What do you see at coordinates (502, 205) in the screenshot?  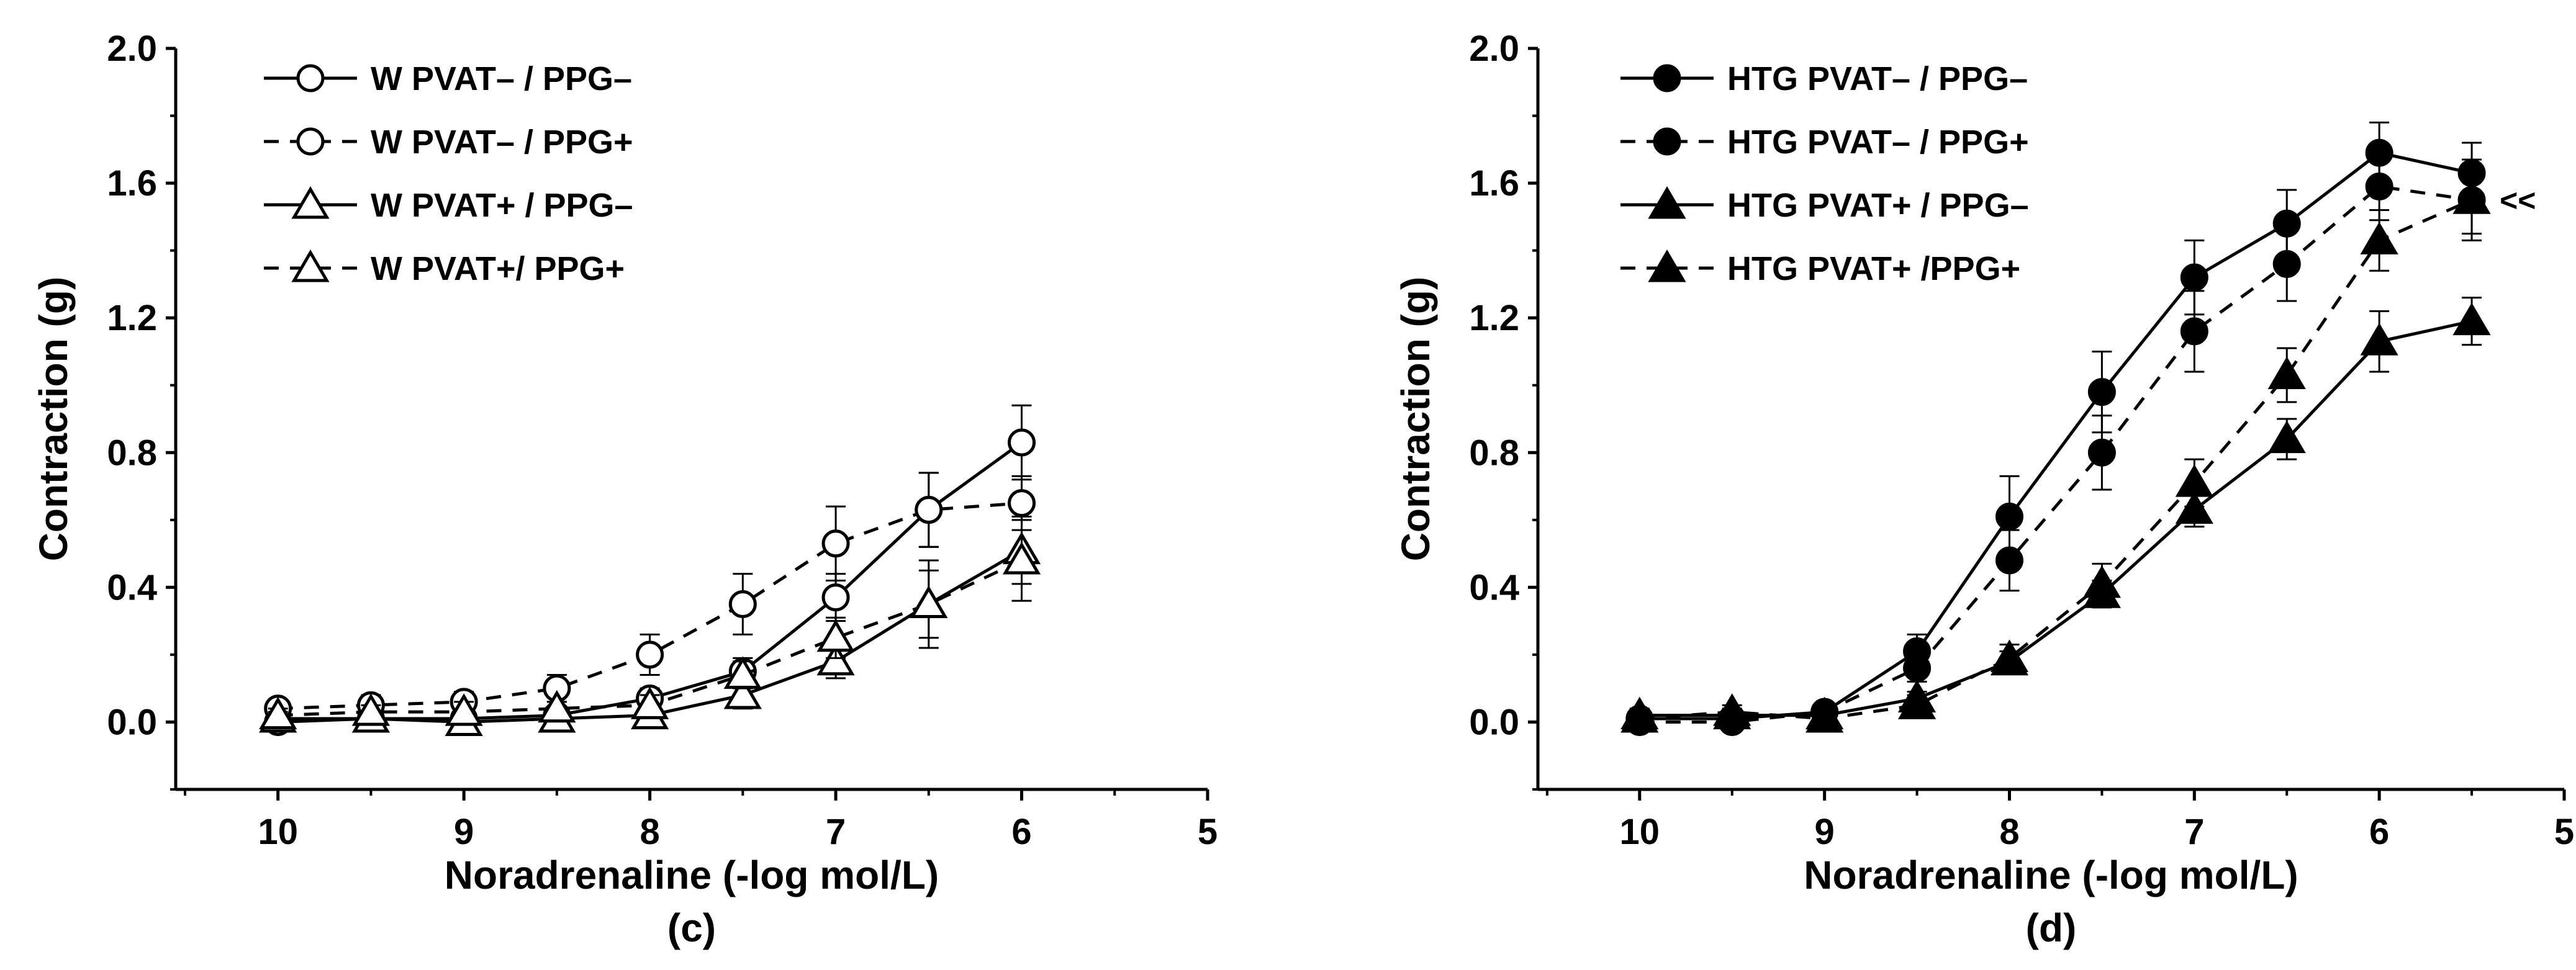 I see `legend-label: W PVAT+ / PPG–` at bounding box center [502, 205].